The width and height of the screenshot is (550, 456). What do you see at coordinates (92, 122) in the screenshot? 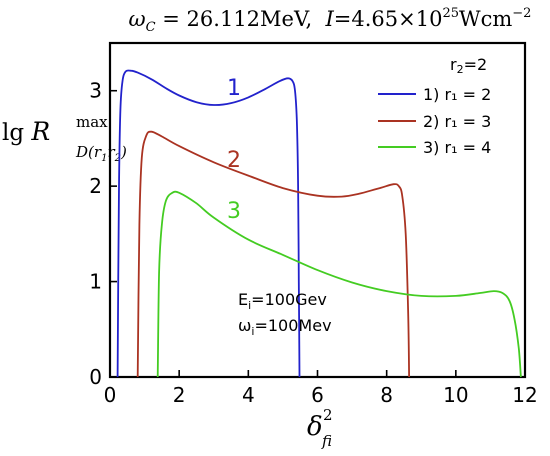
I see `ylabel-sup: max` at bounding box center [92, 122].